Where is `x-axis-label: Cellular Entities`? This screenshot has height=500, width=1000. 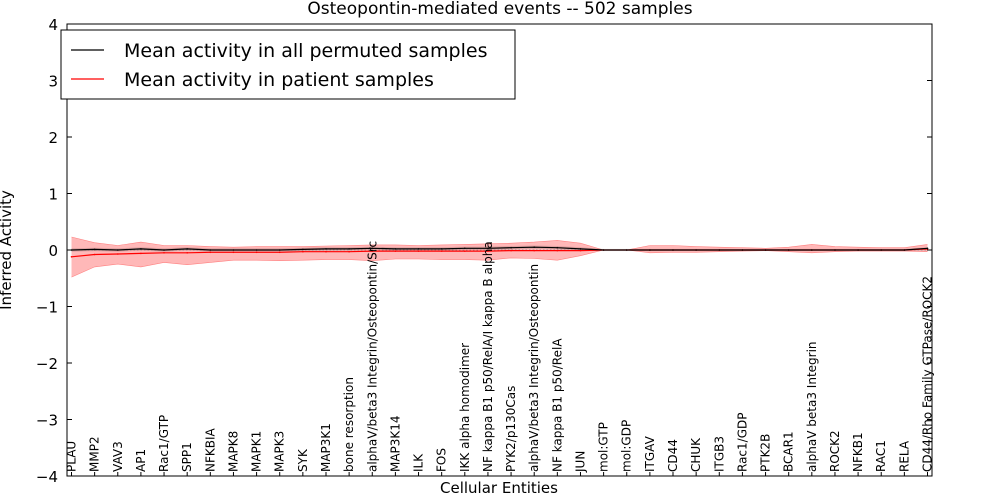
x-axis-label: Cellular Entities is located at coordinates (499, 488).